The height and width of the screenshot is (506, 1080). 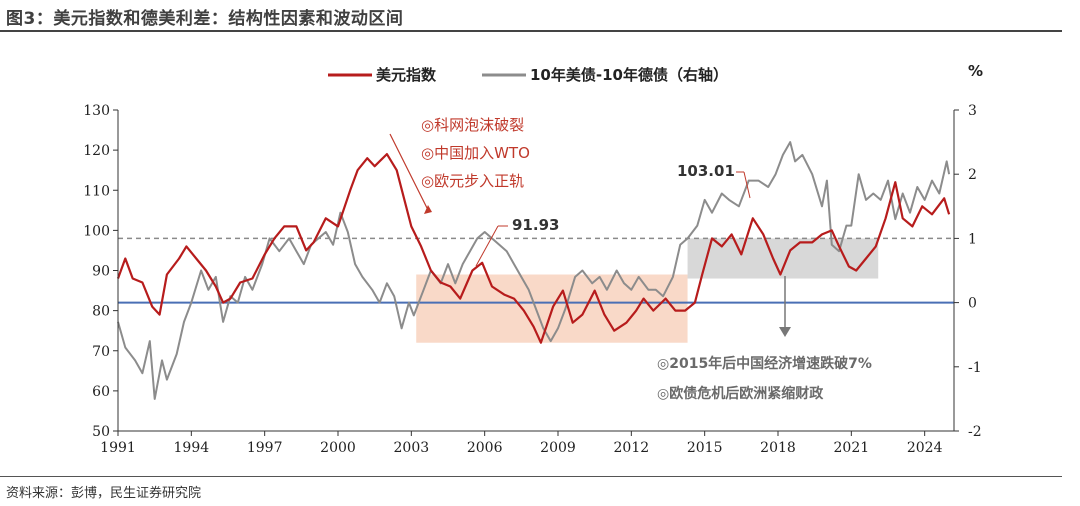 What do you see at coordinates (428, 209) in the screenshot?
I see `annotation-arrow-red-head` at bounding box center [428, 209].